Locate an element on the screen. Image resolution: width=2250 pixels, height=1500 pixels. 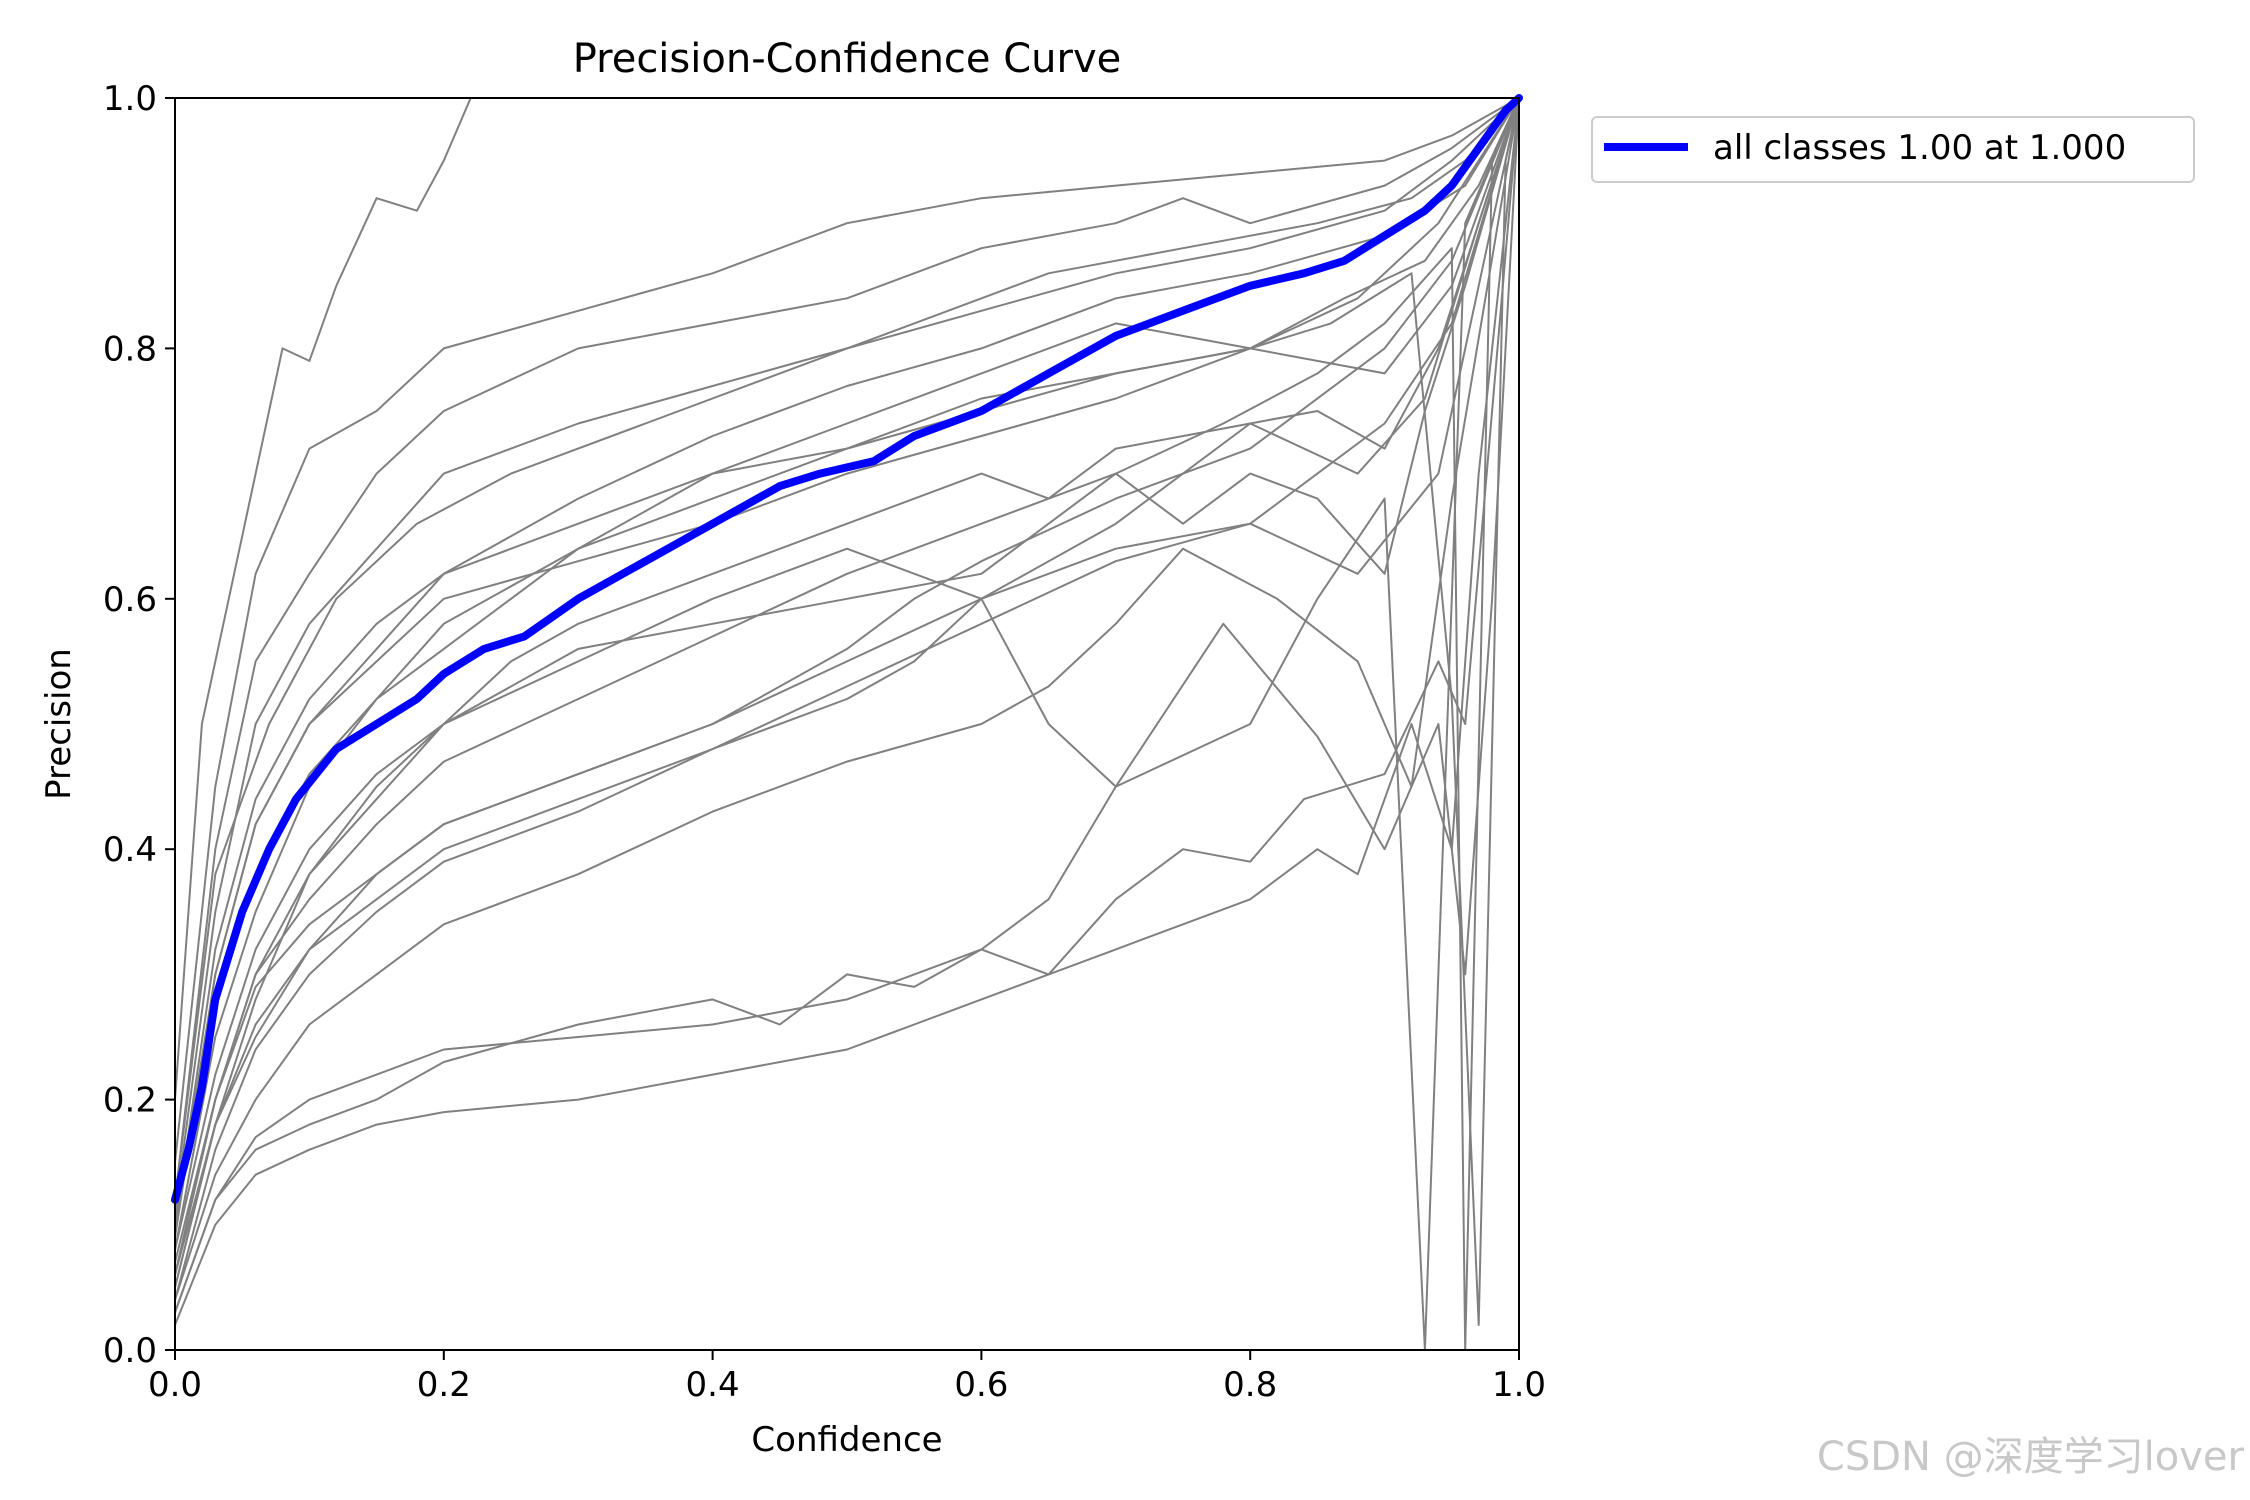
legend: all classes 1.00 at 1.000 is located at coordinates (1893, 149).